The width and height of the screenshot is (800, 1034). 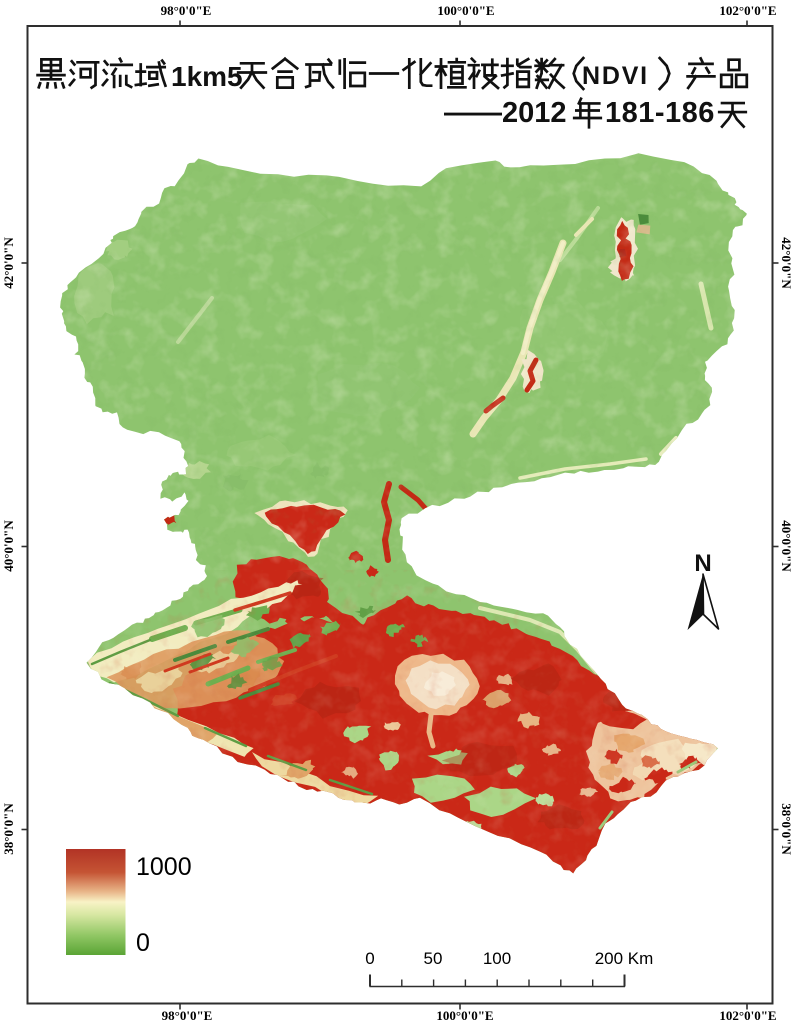 What do you see at coordinates (505, 113) in the screenshot?
I see `svg-text: ——2012` at bounding box center [505, 113].